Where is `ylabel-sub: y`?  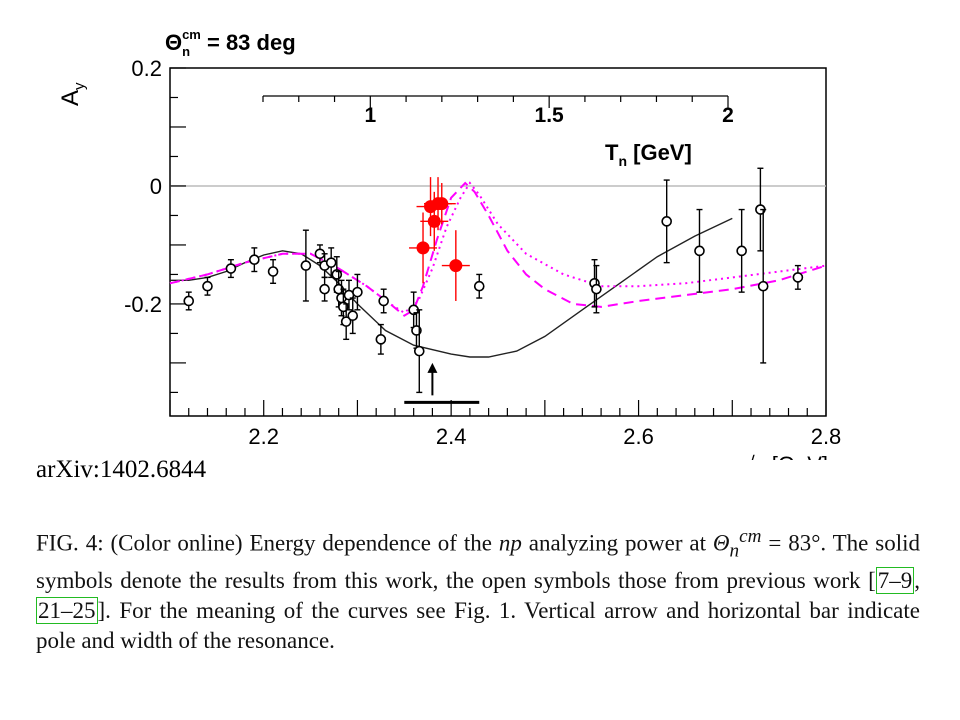 ylabel-sub: y is located at coordinates (79, 86).